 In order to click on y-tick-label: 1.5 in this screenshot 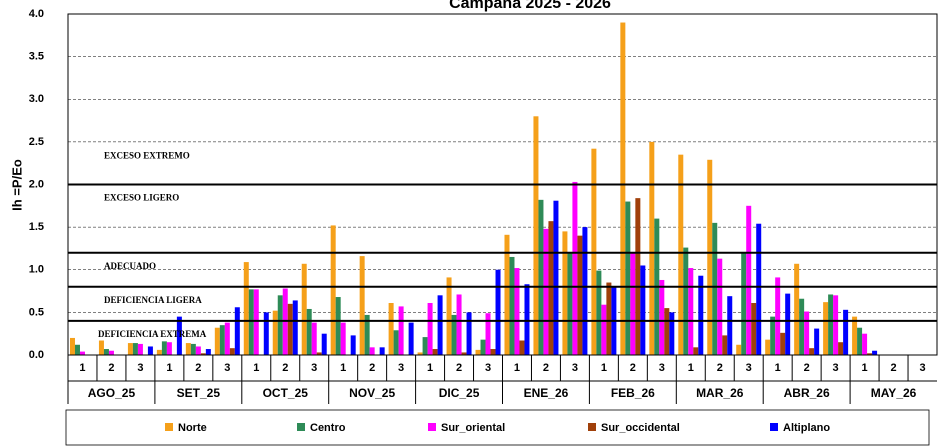, I will do `click(36, 227)`.